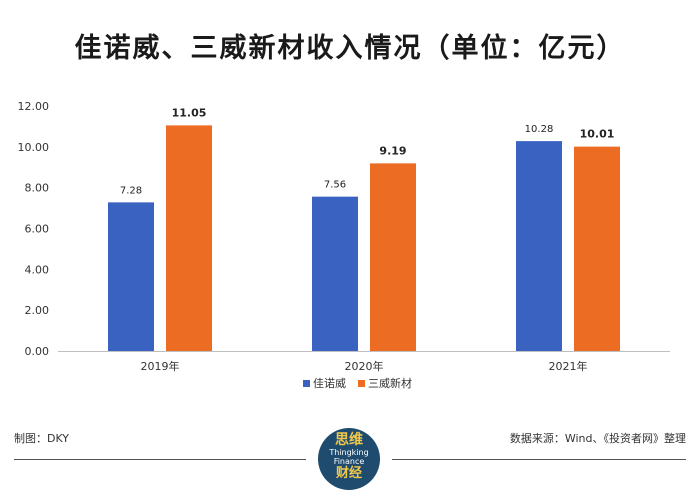 The height and width of the screenshot is (498, 700). What do you see at coordinates (335, 185) in the screenshot?
I see `data-label: 7.56` at bounding box center [335, 185].